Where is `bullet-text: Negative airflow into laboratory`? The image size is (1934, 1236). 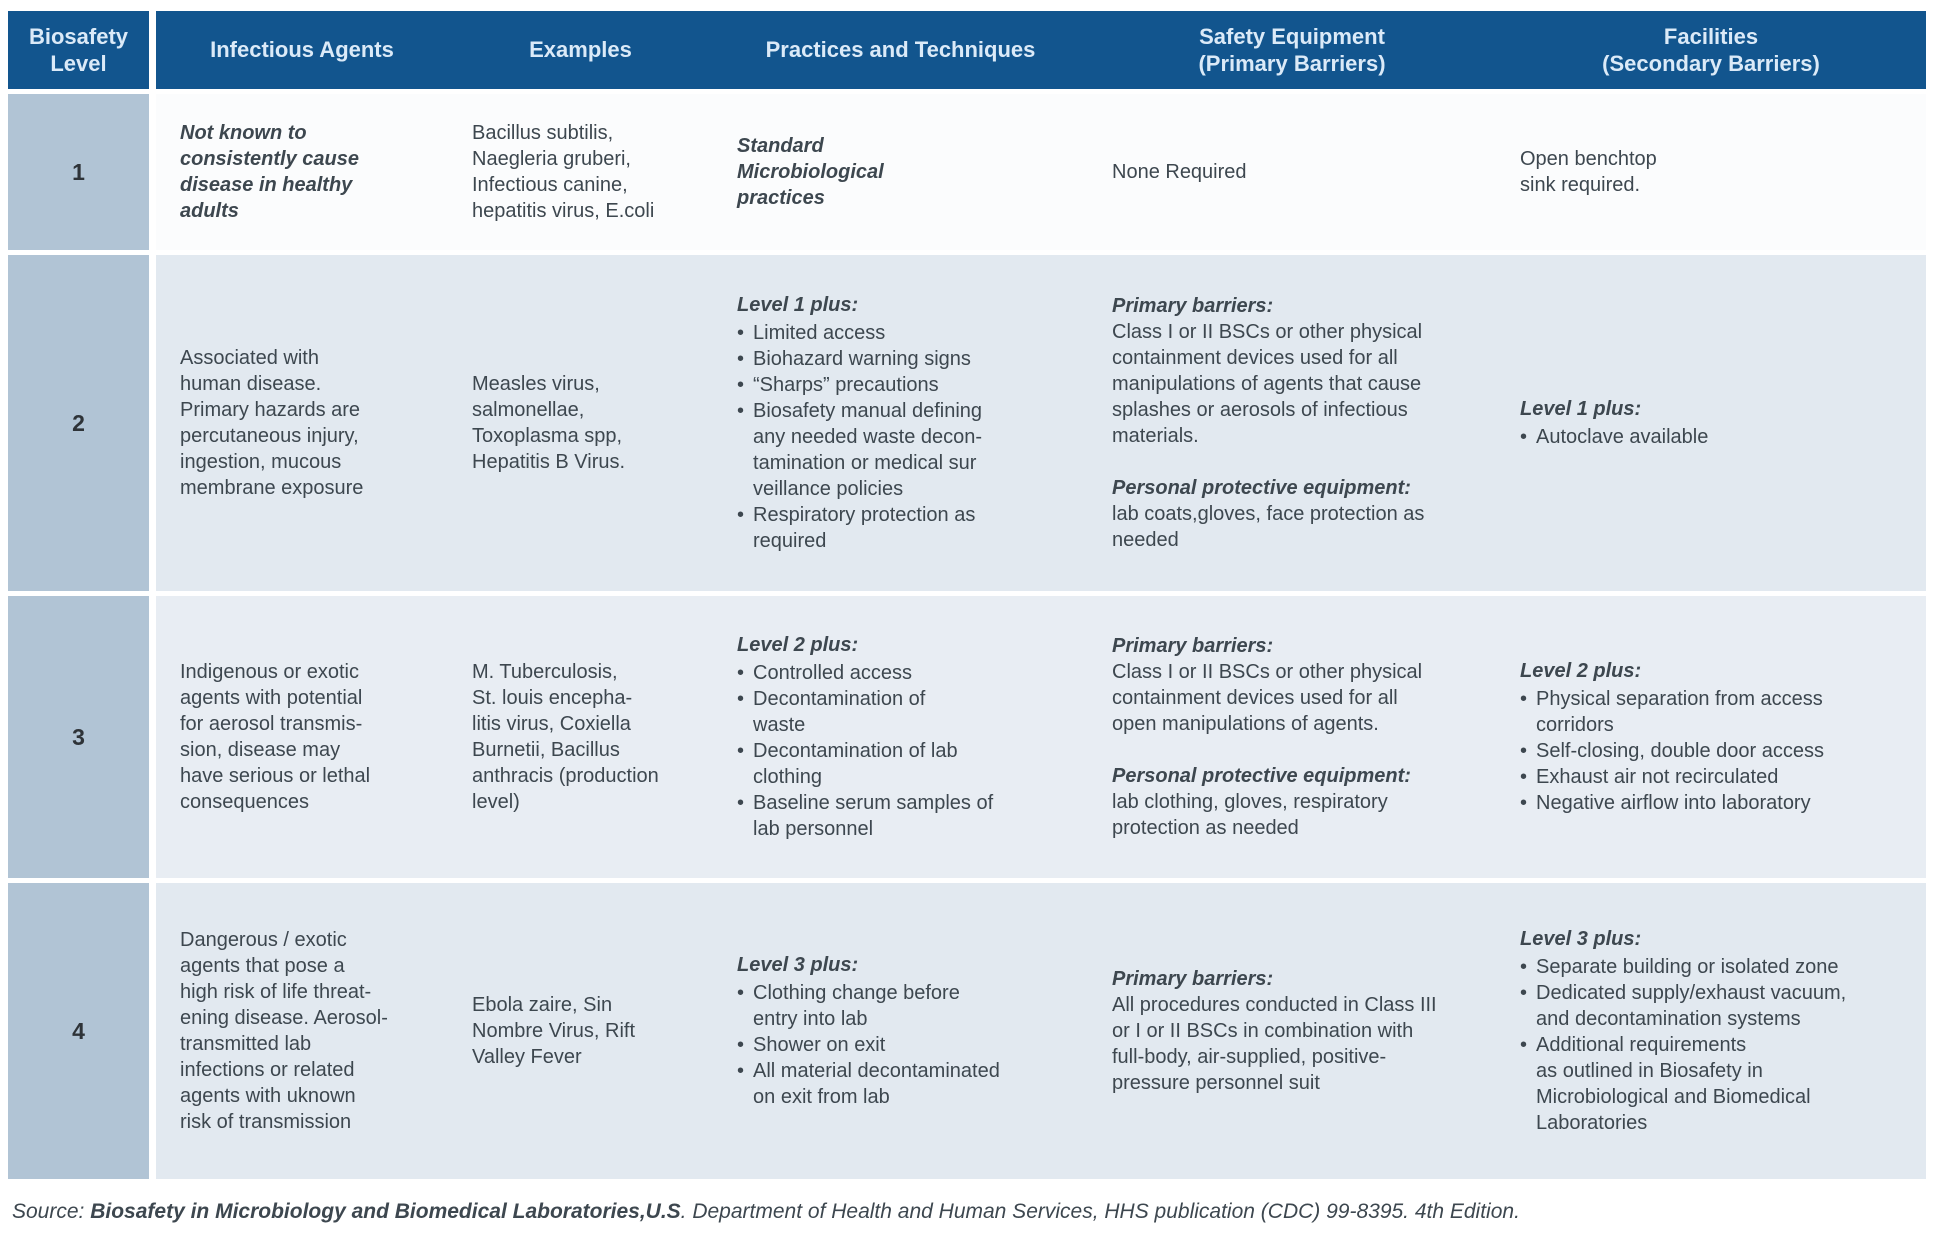 bullet-text: Negative airflow into laboratory is located at coordinates (1673, 803).